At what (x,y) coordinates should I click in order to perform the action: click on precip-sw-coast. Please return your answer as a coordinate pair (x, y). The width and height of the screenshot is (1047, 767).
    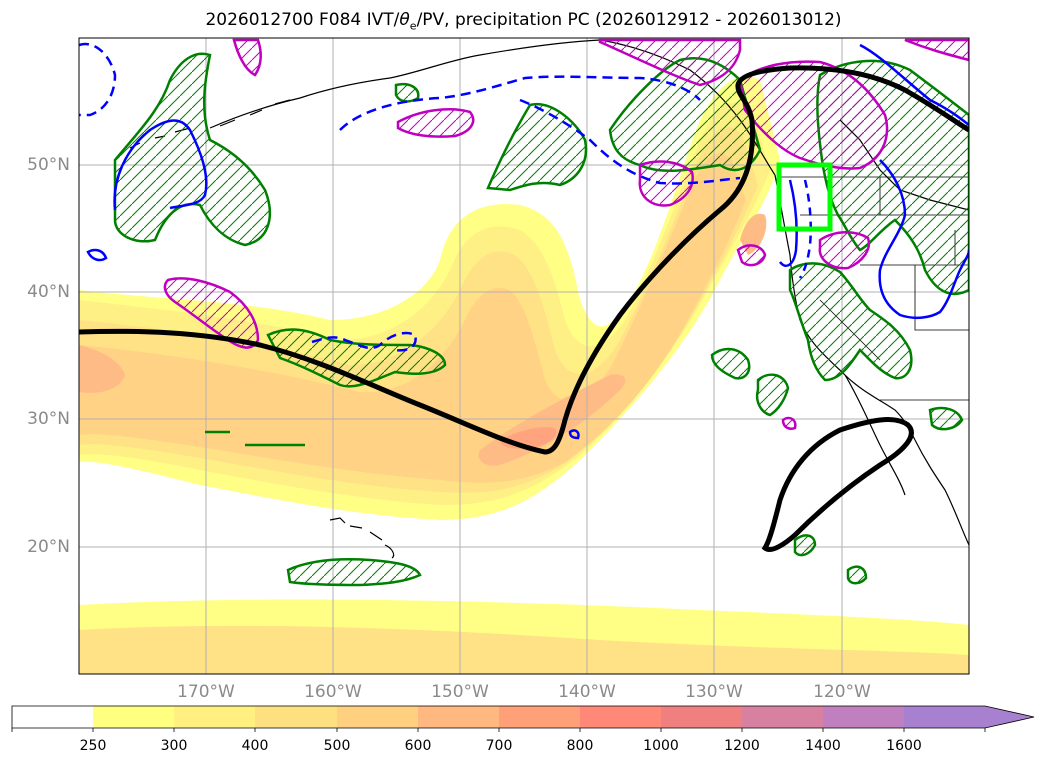
    Looking at the image, I should click on (850, 322).